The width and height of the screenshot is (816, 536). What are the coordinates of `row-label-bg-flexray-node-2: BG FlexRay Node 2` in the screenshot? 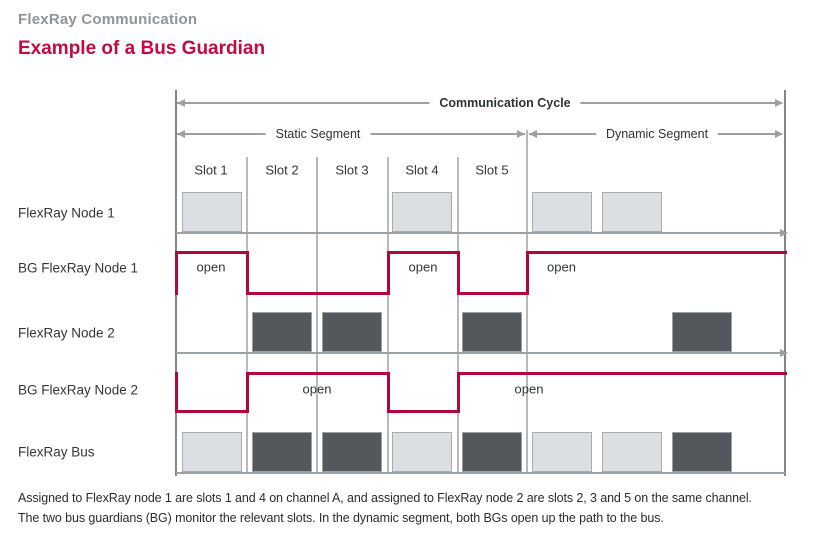 It's located at (78, 390).